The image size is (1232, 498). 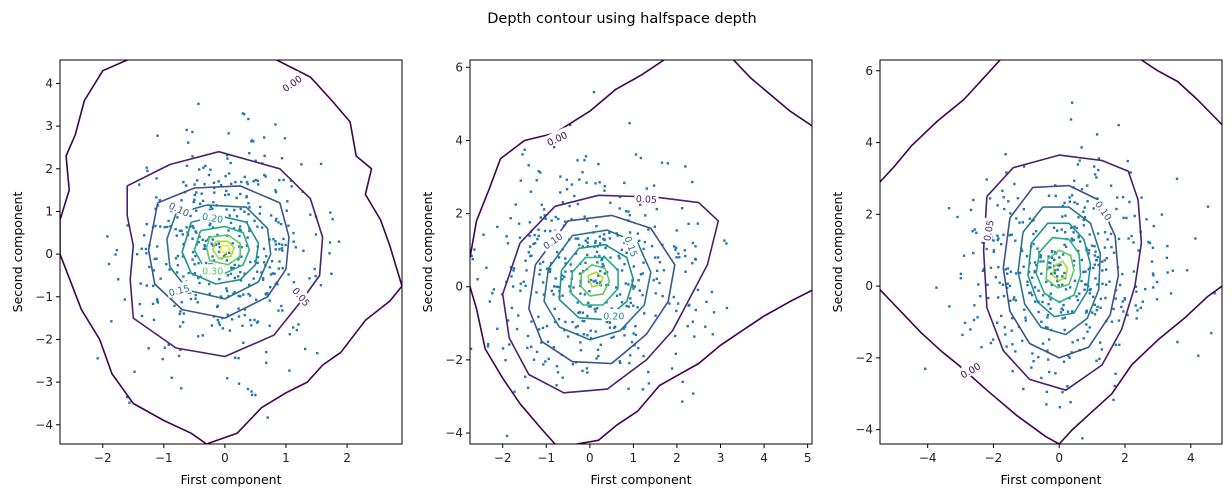 What do you see at coordinates (1059, 458) in the screenshot?
I see `x-tick-label: 0` at bounding box center [1059, 458].